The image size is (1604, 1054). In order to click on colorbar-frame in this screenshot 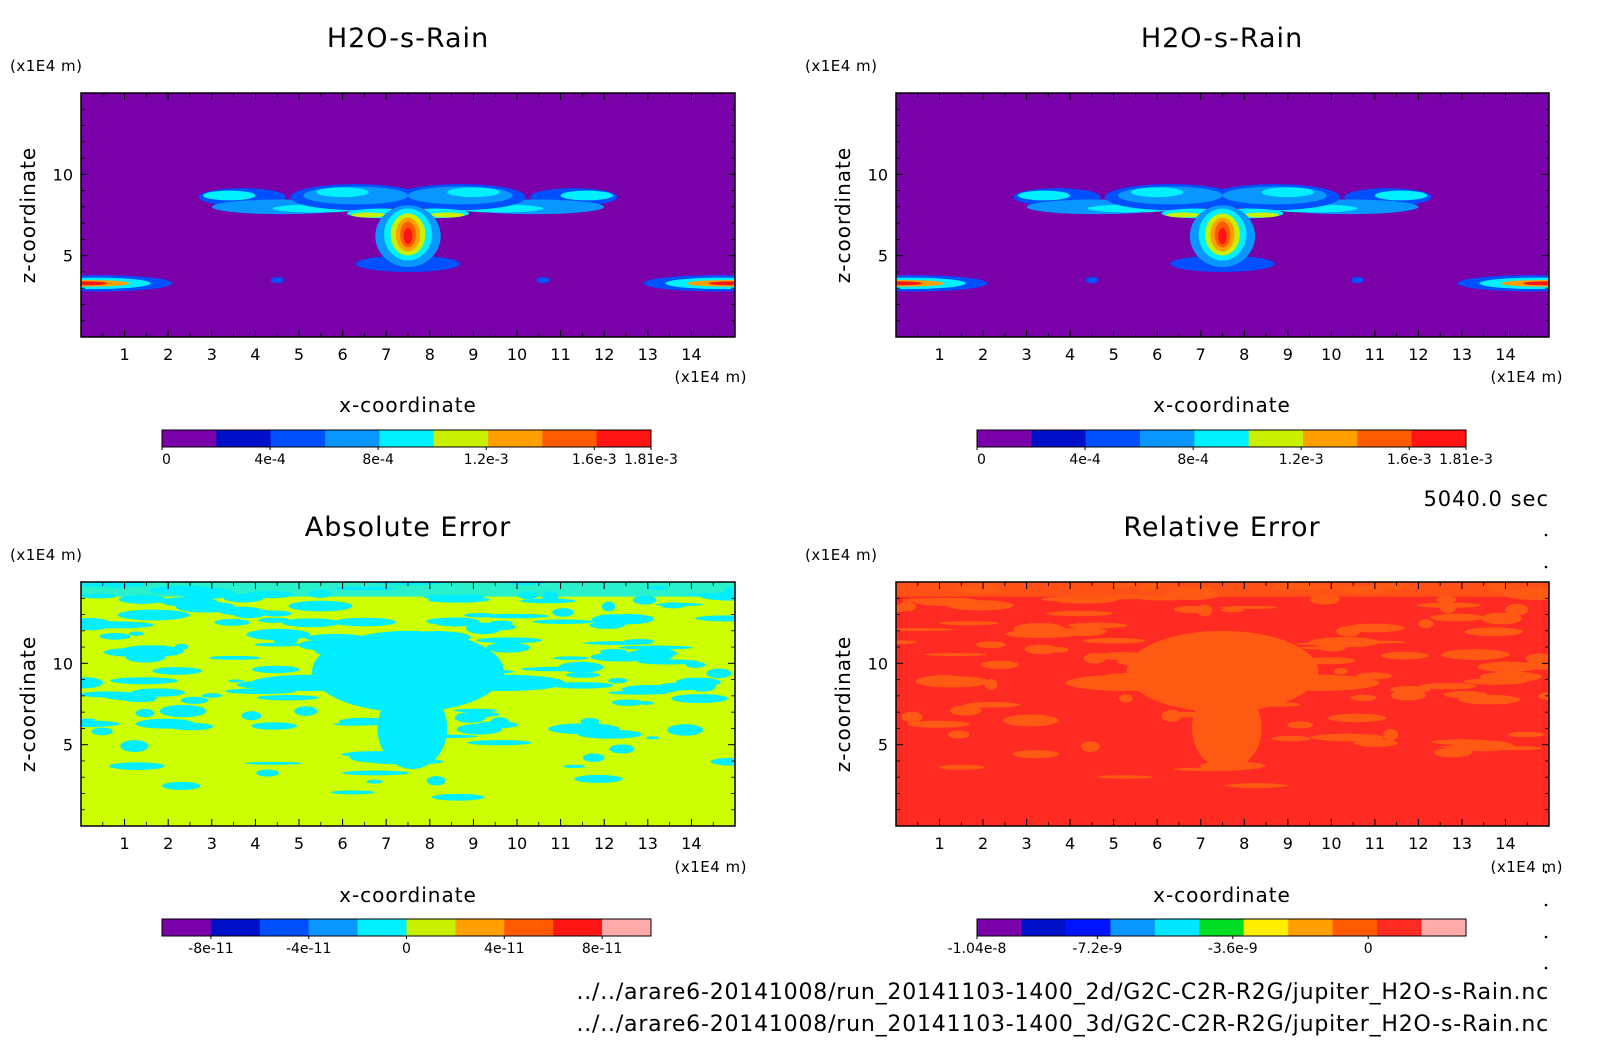, I will do `click(1221, 927)`.